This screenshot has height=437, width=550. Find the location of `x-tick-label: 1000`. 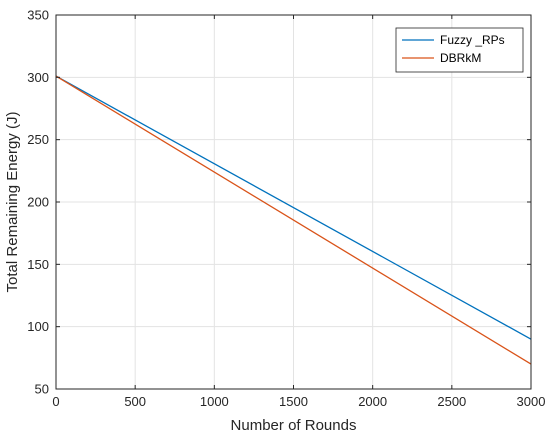

x-tick-label: 1000 is located at coordinates (214, 401).